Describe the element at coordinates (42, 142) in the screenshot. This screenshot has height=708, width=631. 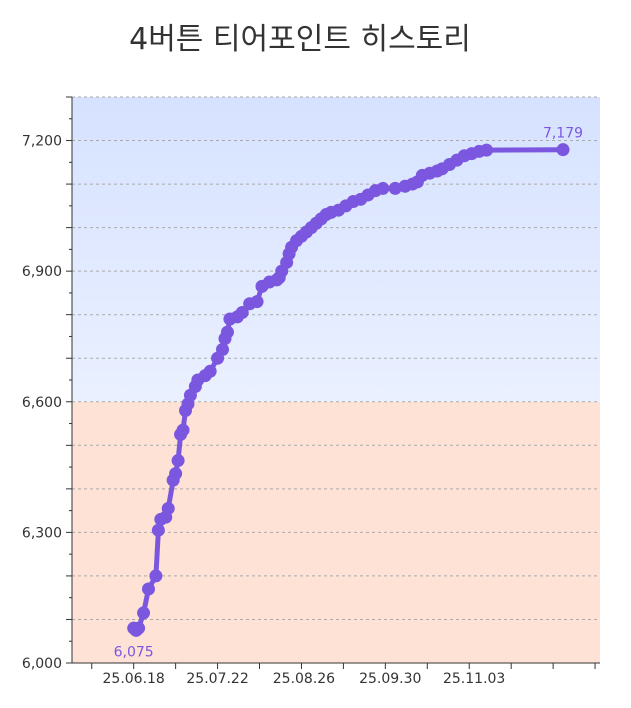
I see `y-tick-label: 7,200` at that location.